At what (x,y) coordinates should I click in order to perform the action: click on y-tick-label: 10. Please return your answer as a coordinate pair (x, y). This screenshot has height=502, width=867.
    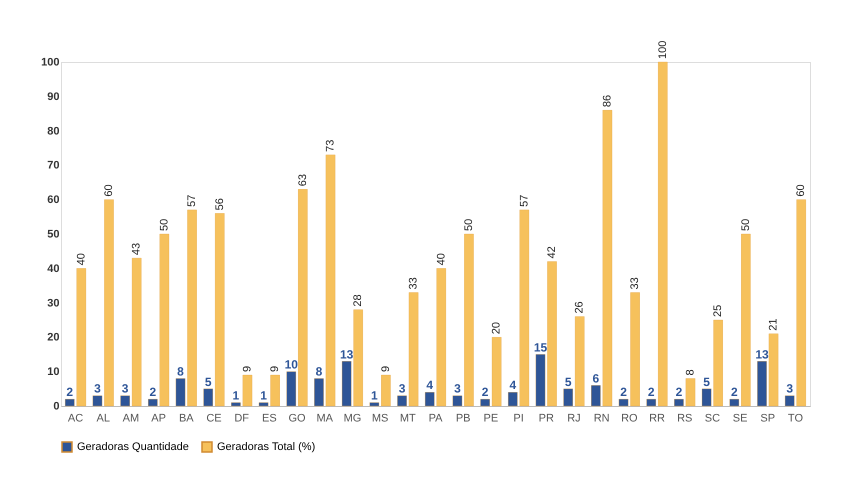
    Looking at the image, I should click on (53, 372).